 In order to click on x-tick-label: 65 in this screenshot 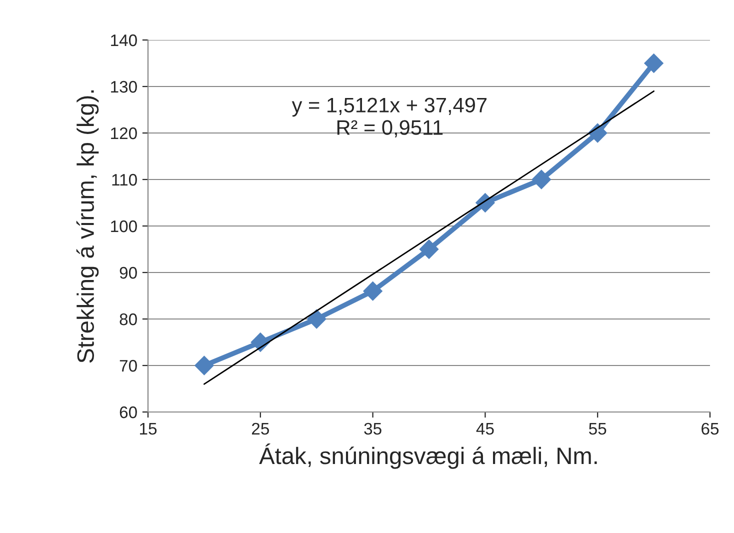, I will do `click(710, 428)`.